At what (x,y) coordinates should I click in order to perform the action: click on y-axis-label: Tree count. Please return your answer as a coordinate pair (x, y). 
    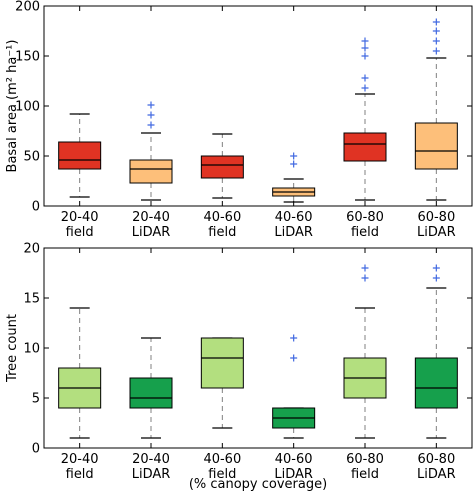
    Looking at the image, I should click on (12, 348).